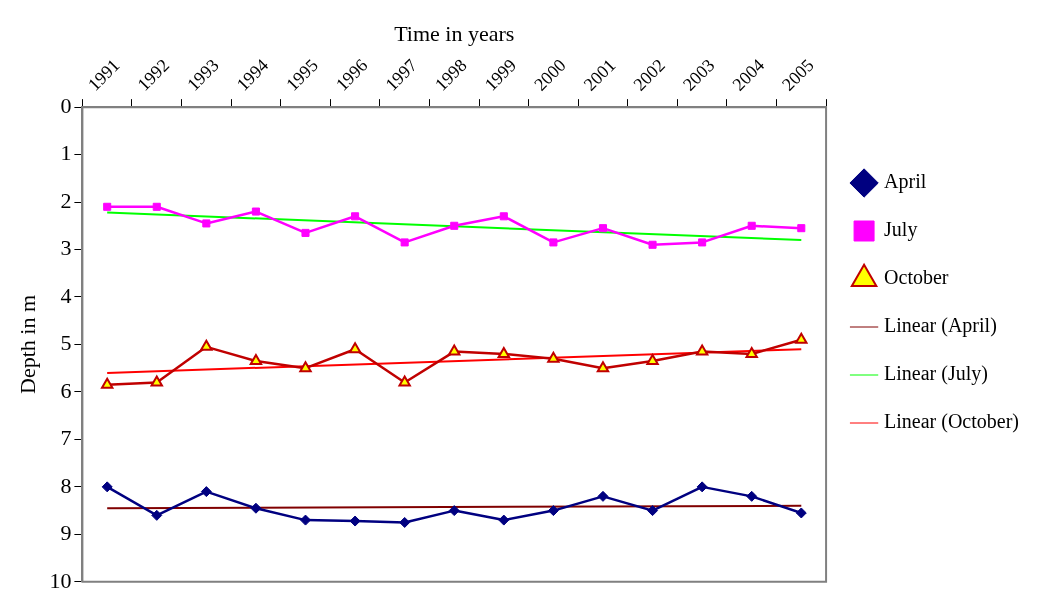 This screenshot has width=1041, height=609. I want to click on y-axis-title: Depth in m, so click(27, 344).